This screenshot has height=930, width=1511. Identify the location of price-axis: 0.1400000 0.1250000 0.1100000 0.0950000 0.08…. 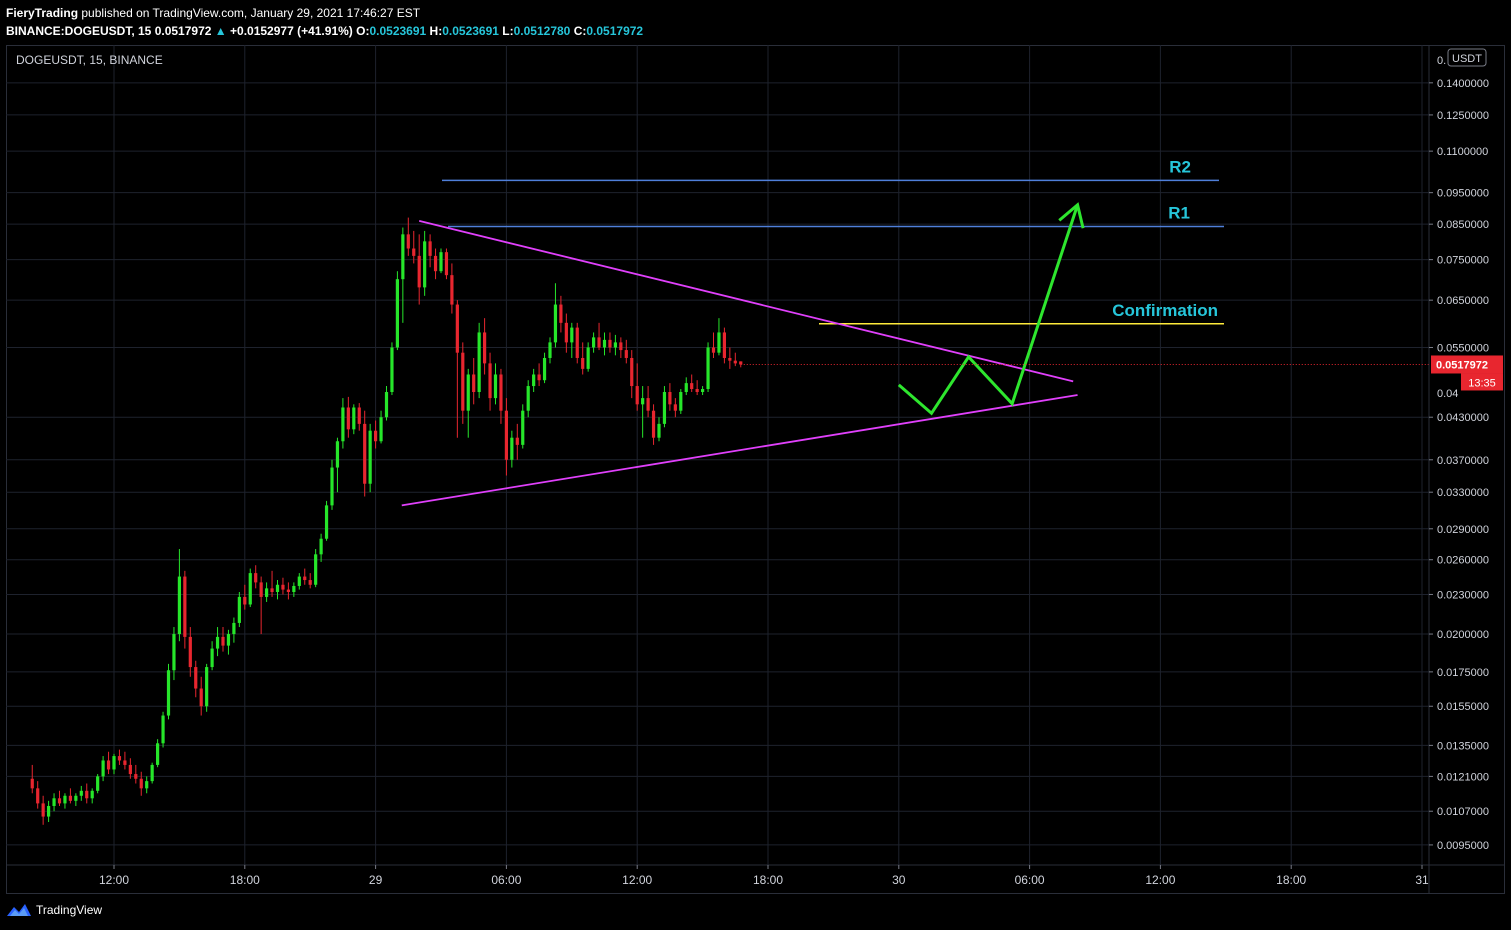
(1465, 469).